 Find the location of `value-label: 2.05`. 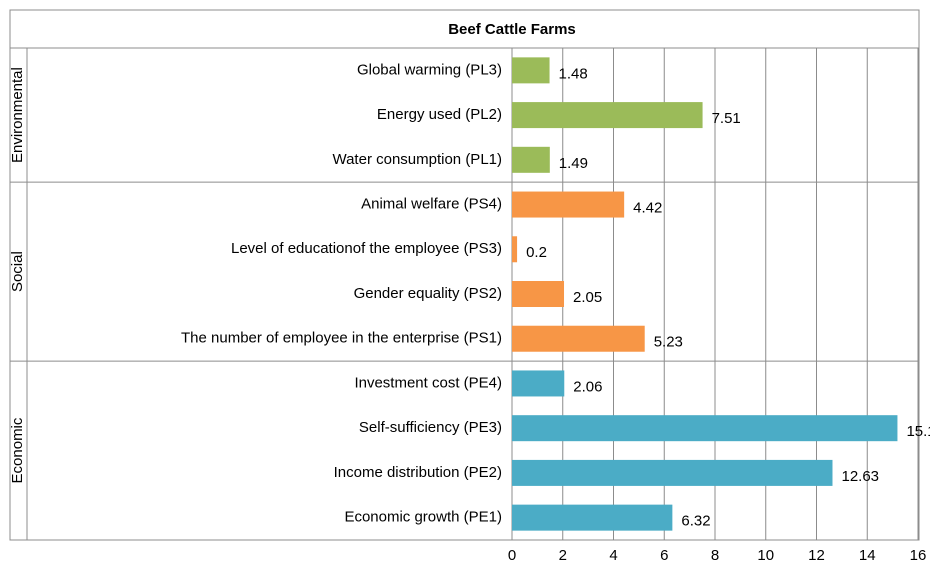

value-label: 2.05 is located at coordinates (587, 297).